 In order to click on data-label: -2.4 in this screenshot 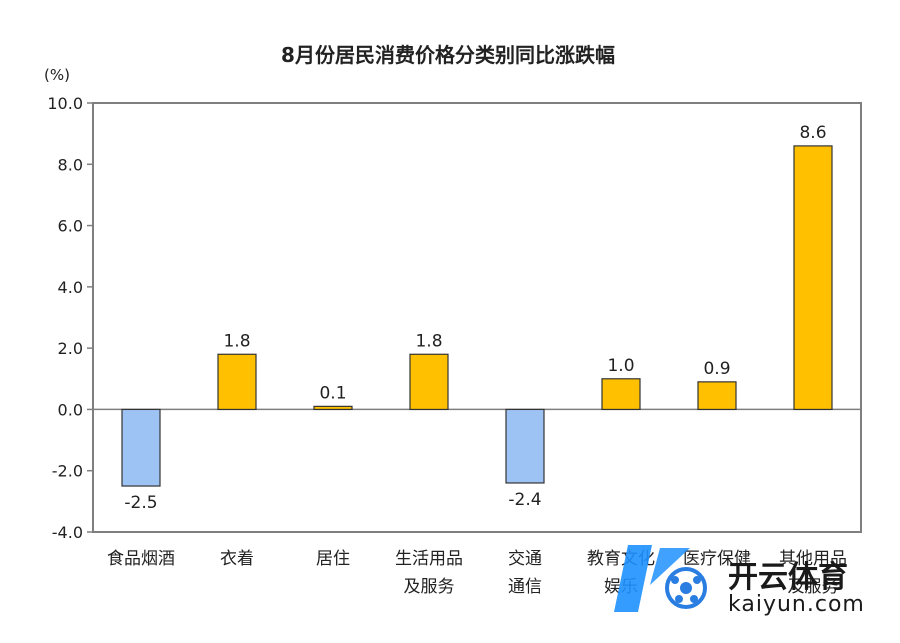, I will do `click(524, 500)`.